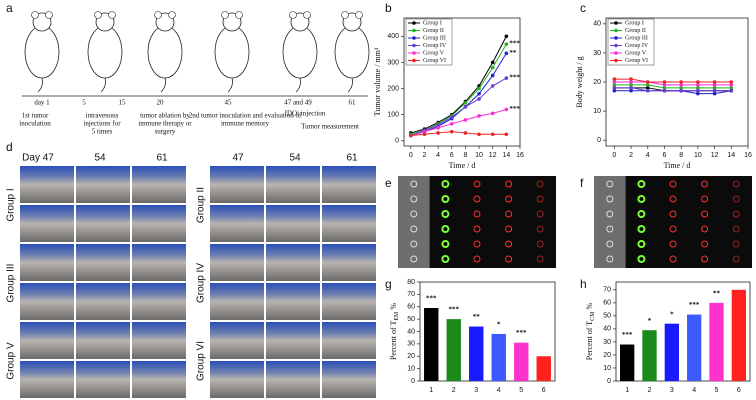 The height and width of the screenshot is (400, 756). I want to click on mouse-icon, so click(352, 52).